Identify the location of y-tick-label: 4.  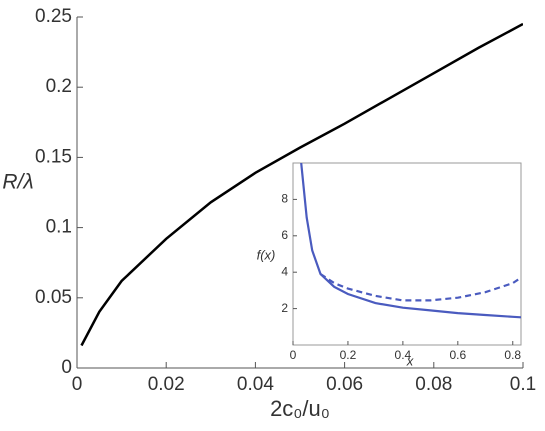
(284, 271).